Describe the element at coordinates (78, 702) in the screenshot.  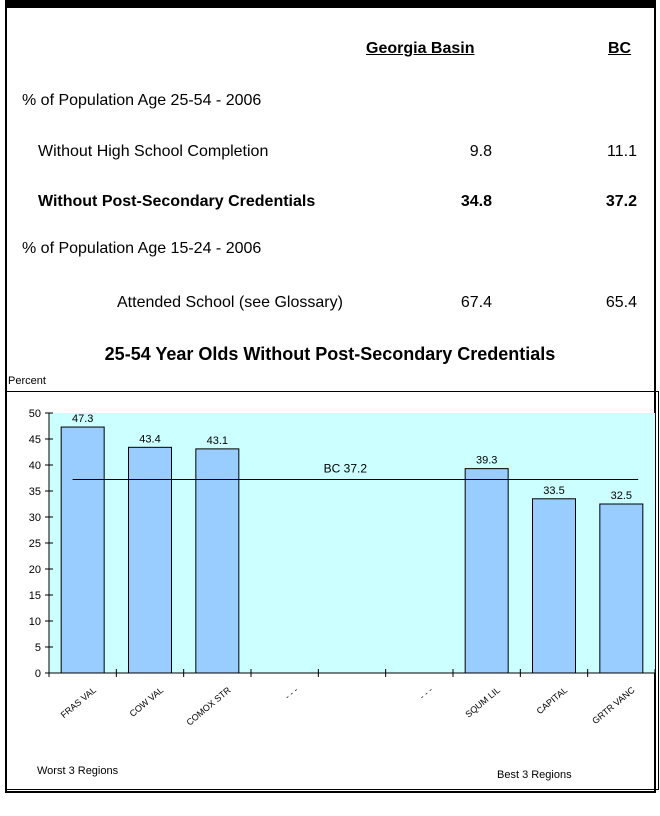
I see `x-tick-label: FRAS VAL` at that location.